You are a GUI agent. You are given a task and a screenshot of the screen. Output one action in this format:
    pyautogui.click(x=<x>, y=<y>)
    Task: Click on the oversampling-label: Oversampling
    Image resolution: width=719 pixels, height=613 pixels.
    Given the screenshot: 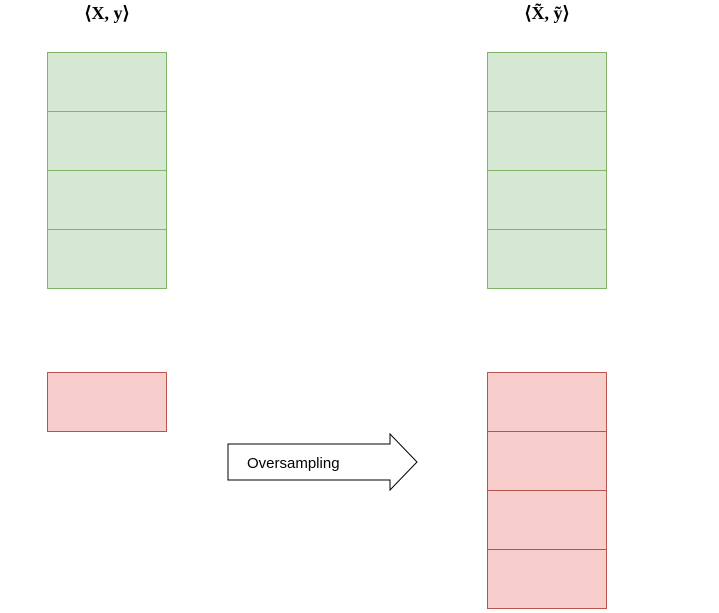 What is the action you would take?
    pyautogui.click(x=293, y=463)
    